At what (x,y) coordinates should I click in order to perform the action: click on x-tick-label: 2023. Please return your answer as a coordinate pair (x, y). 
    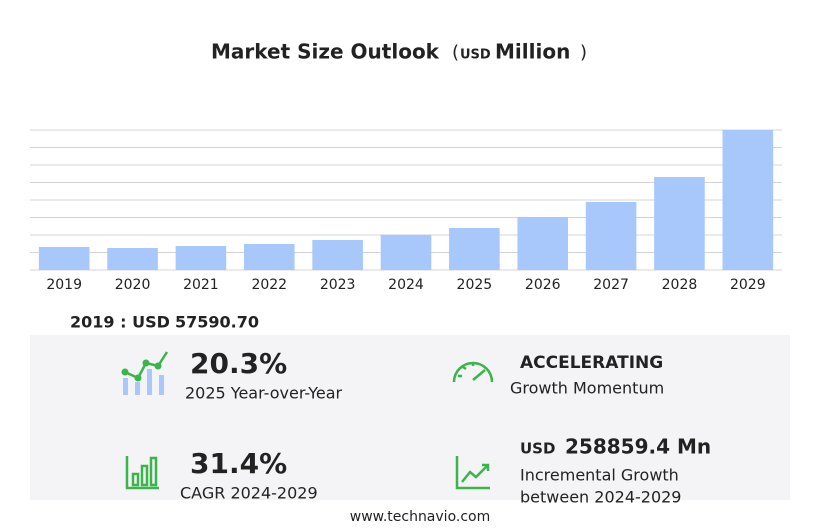
    Looking at the image, I should click on (338, 285).